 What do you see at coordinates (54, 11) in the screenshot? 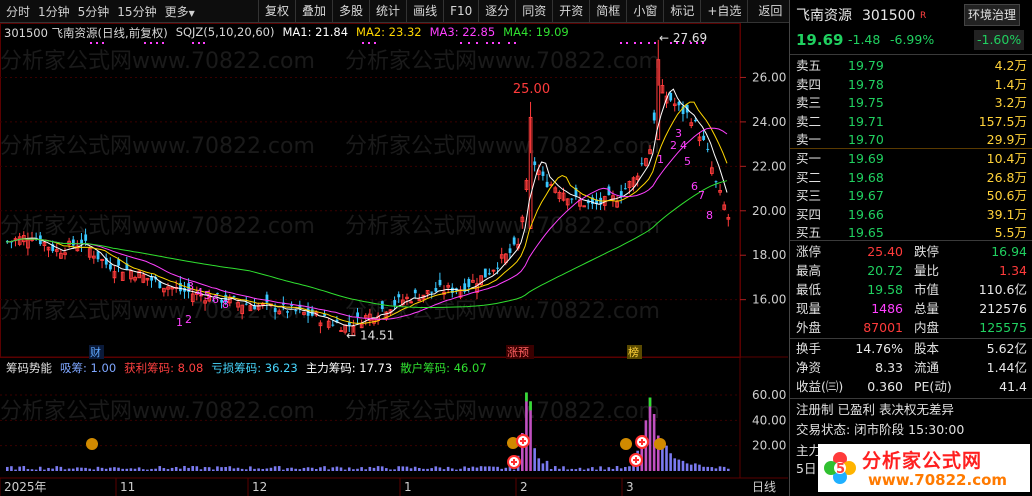
I see `tab-1min: 1分钟` at bounding box center [54, 11].